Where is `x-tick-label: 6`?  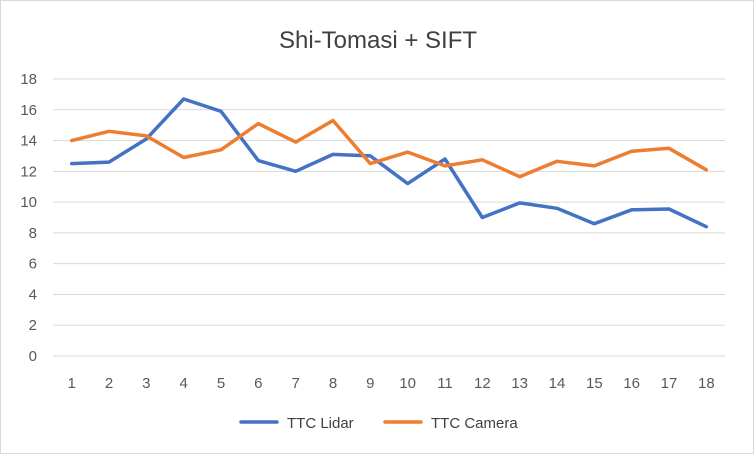 x-tick-label: 6 is located at coordinates (258, 383).